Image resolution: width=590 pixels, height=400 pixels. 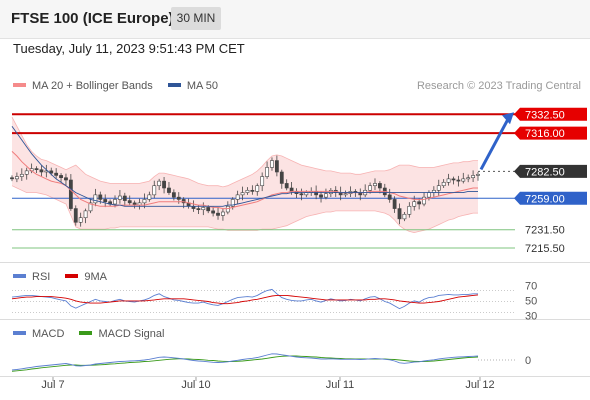 What do you see at coordinates (31, 277) in the screenshot?
I see `legend-item-rsi: RSI` at bounding box center [31, 277].